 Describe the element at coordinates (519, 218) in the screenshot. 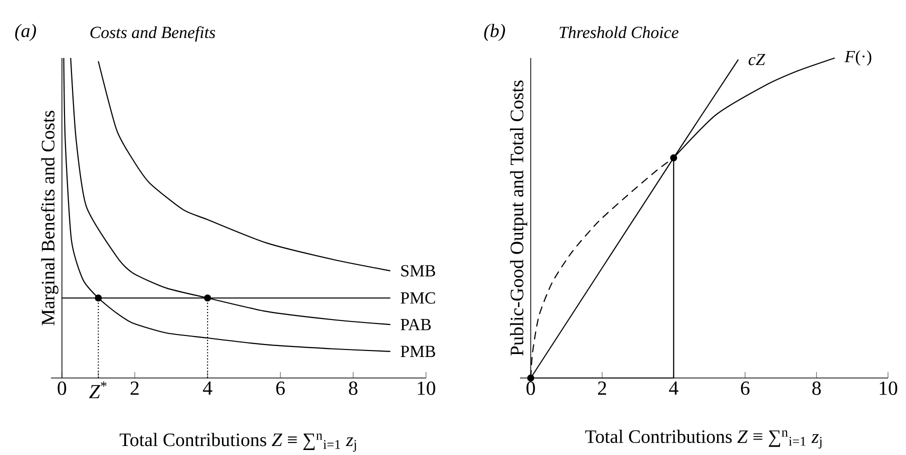

I see `y-axis-title: Public-Good Output and Total Costs` at that location.